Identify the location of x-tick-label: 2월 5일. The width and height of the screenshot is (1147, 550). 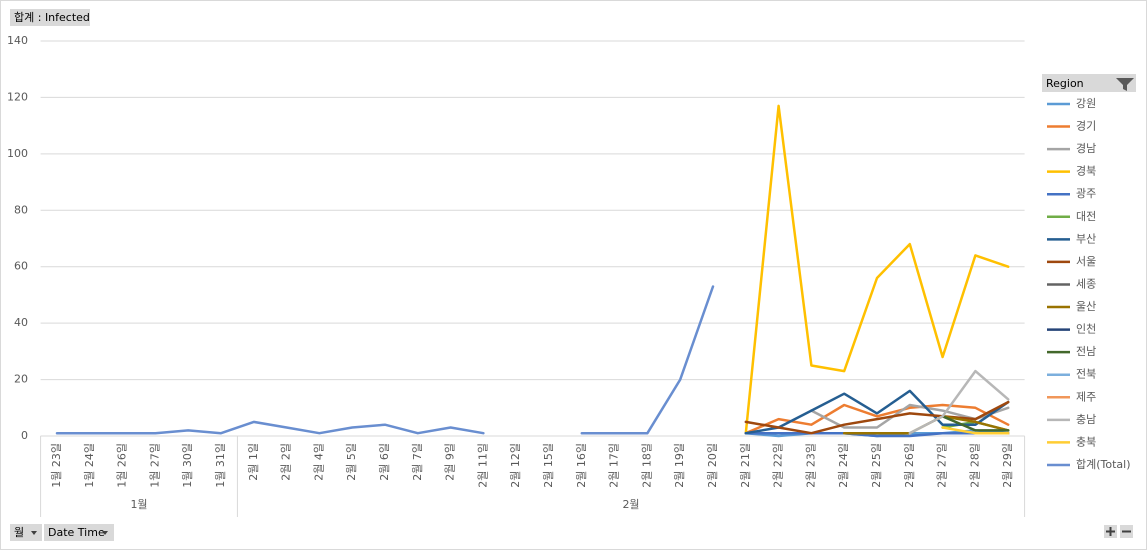
(351, 462).